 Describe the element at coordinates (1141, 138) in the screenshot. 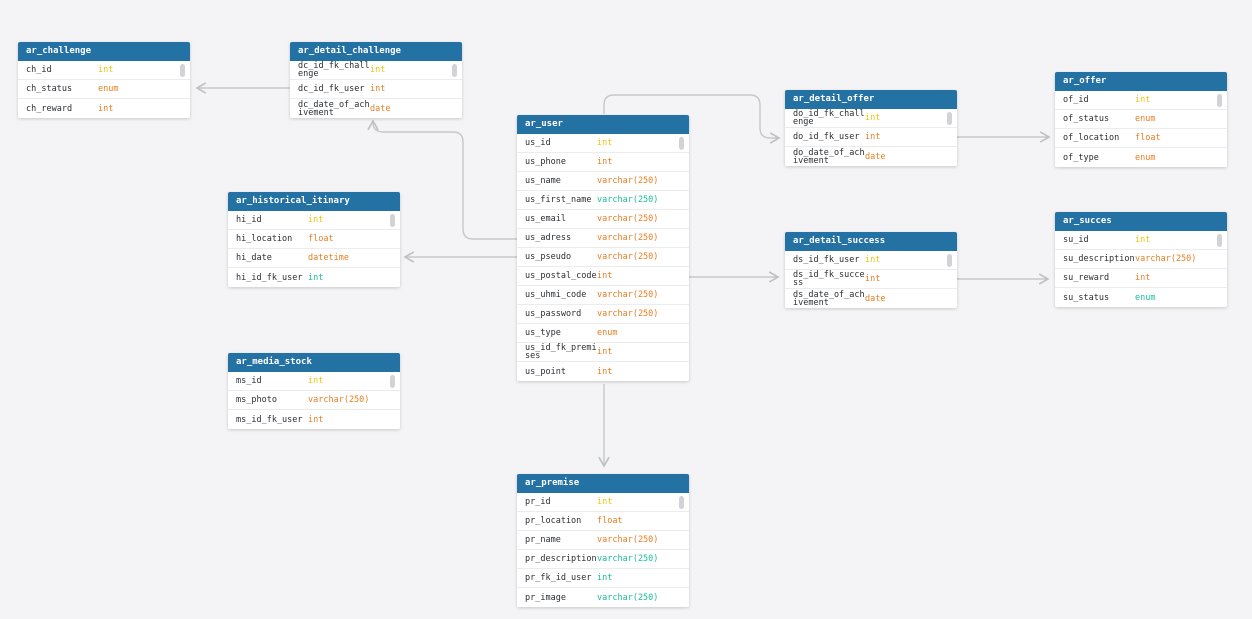

I see `field-row-of_location: of_location float` at that location.